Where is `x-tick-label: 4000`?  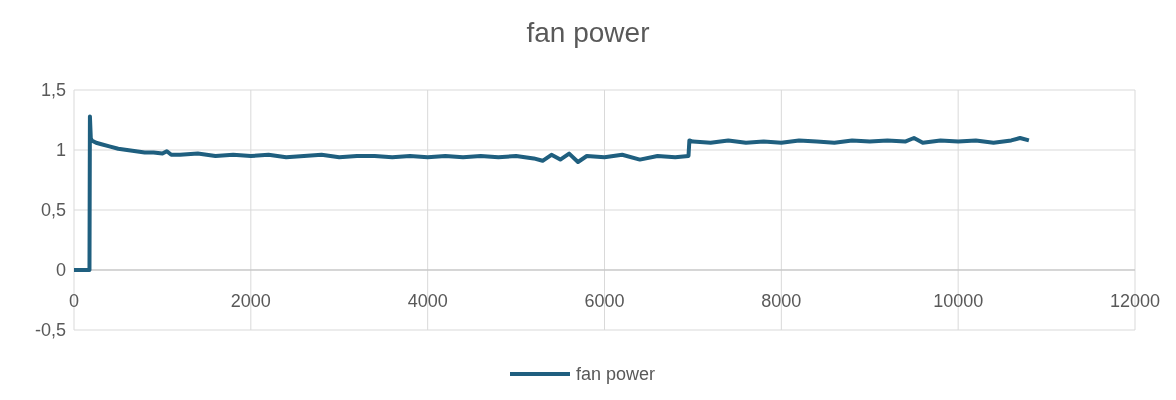 x-tick-label: 4000 is located at coordinates (427, 301).